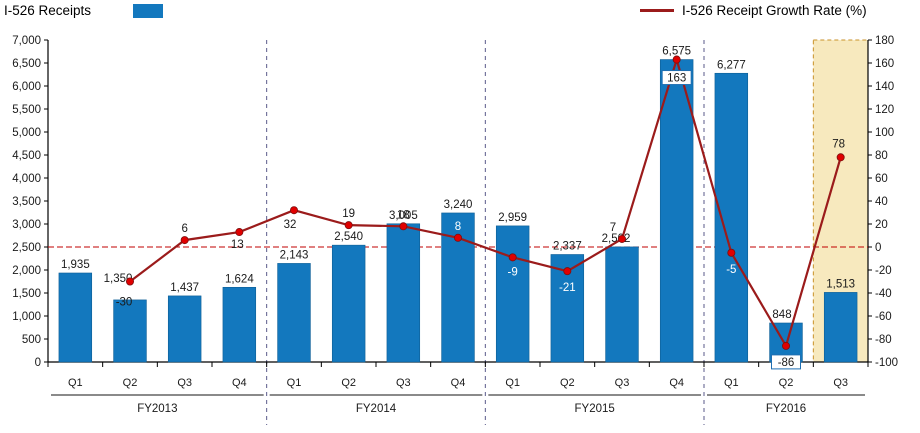 This screenshot has width=920, height=433. What do you see at coordinates (731, 65) in the screenshot?
I see `bar-value-label: 6,277` at bounding box center [731, 65].